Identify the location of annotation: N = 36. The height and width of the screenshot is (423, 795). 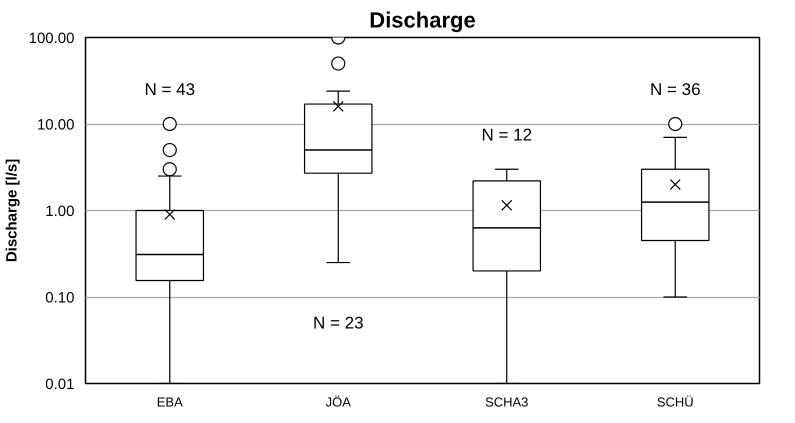
(675, 90).